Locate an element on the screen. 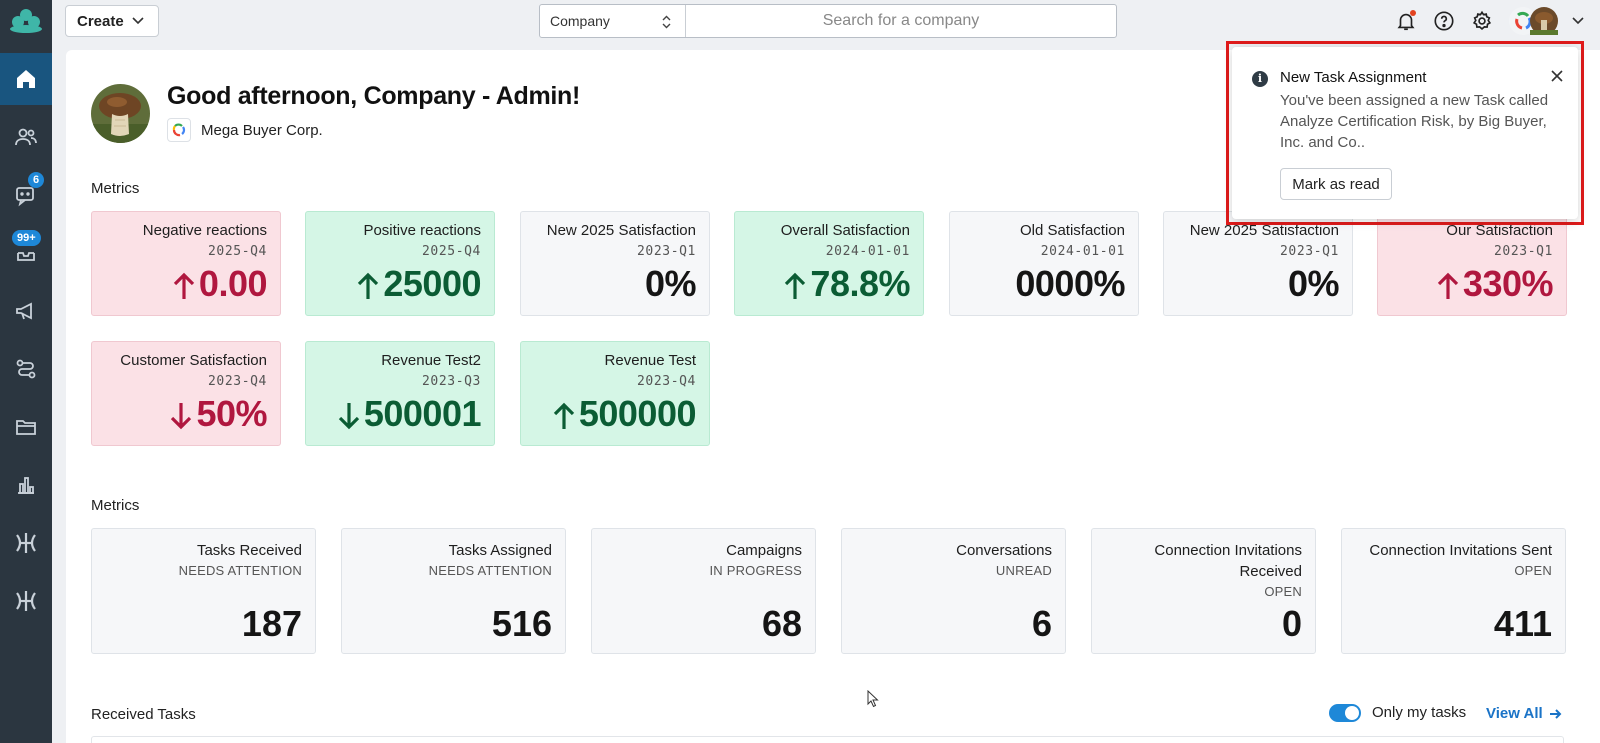 Image resolution: width=1600 pixels, height=743 pixels. inbox-badge: 99+ is located at coordinates (26, 238).